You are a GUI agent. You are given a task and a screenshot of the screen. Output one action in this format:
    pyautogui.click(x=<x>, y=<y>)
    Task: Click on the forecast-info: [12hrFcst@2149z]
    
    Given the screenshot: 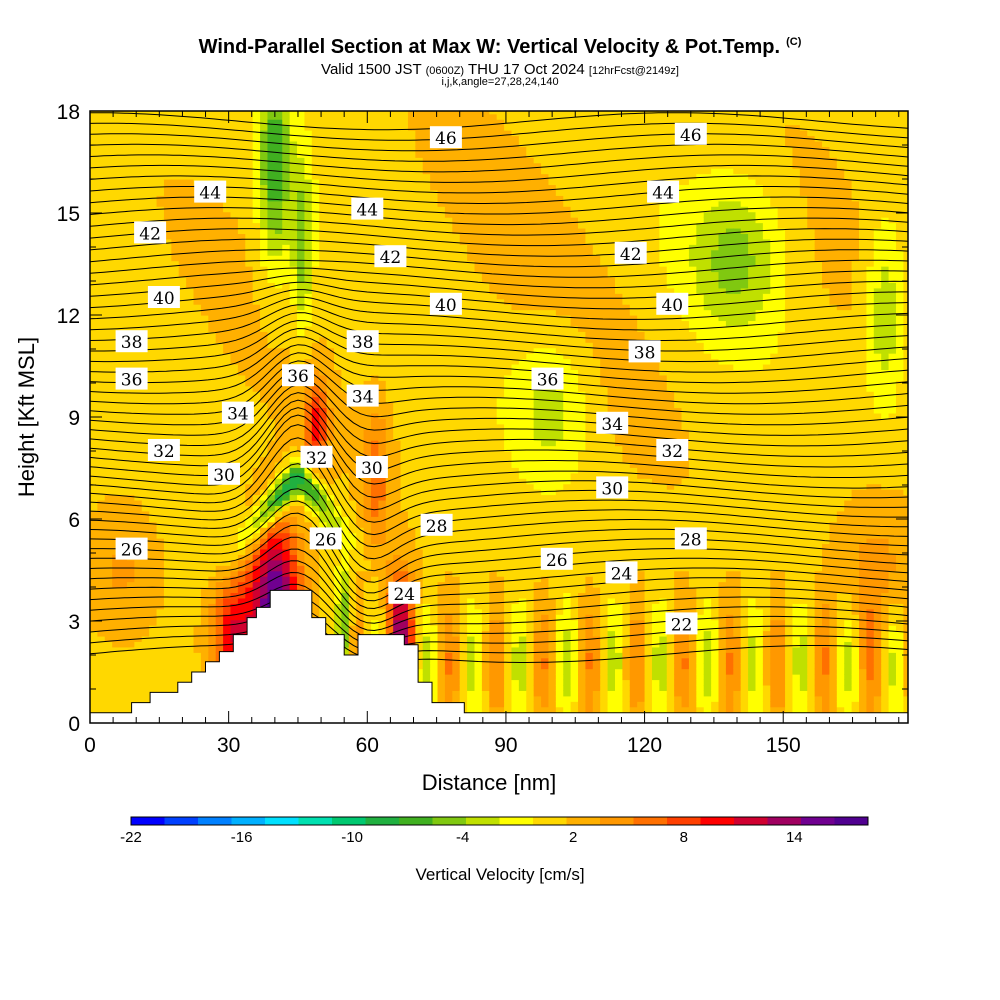 What is the action you would take?
    pyautogui.click(x=633, y=71)
    